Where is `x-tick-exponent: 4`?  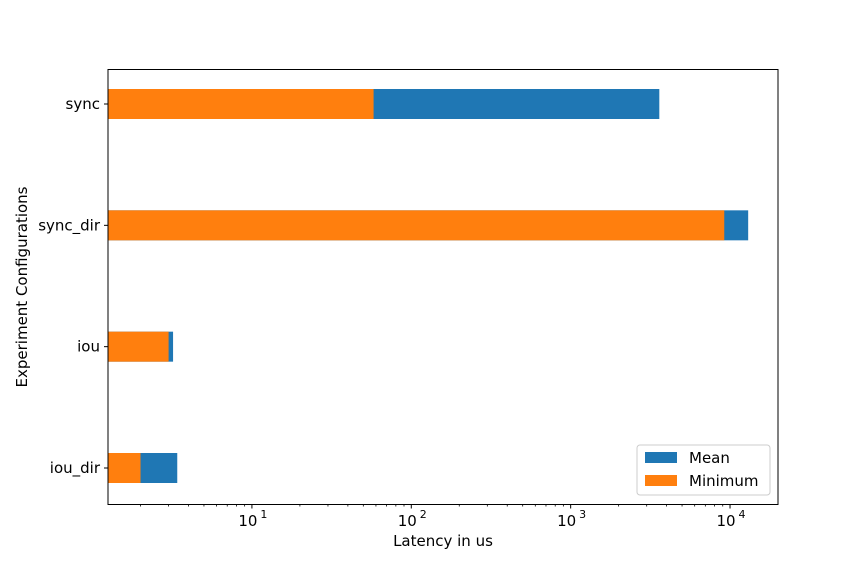
x-tick-exponent: 4 is located at coordinates (742, 514).